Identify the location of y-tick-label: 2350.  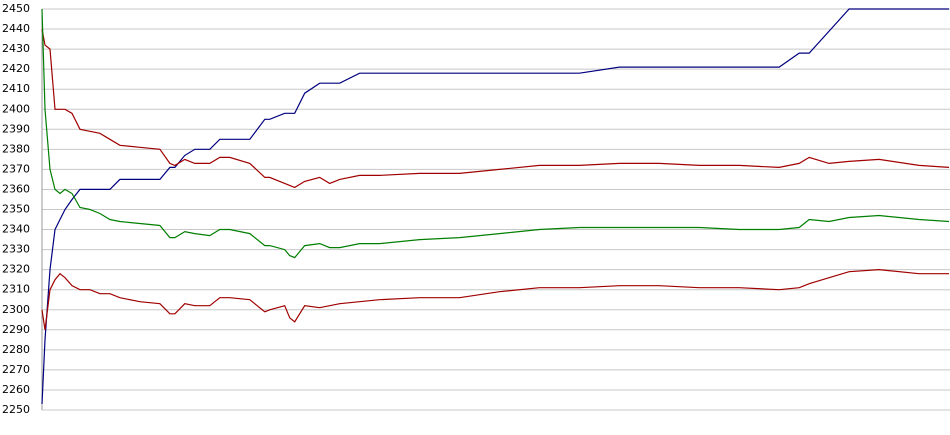
(16, 209).